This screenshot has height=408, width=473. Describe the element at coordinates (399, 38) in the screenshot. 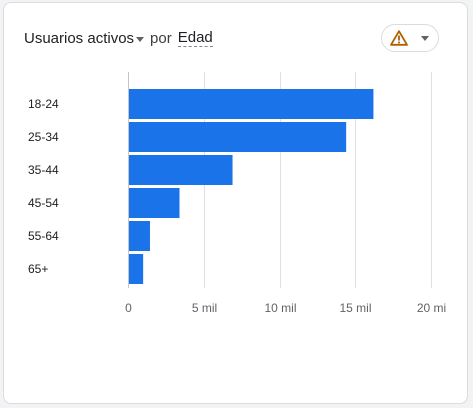

I see `warning-triangle-icon` at that location.